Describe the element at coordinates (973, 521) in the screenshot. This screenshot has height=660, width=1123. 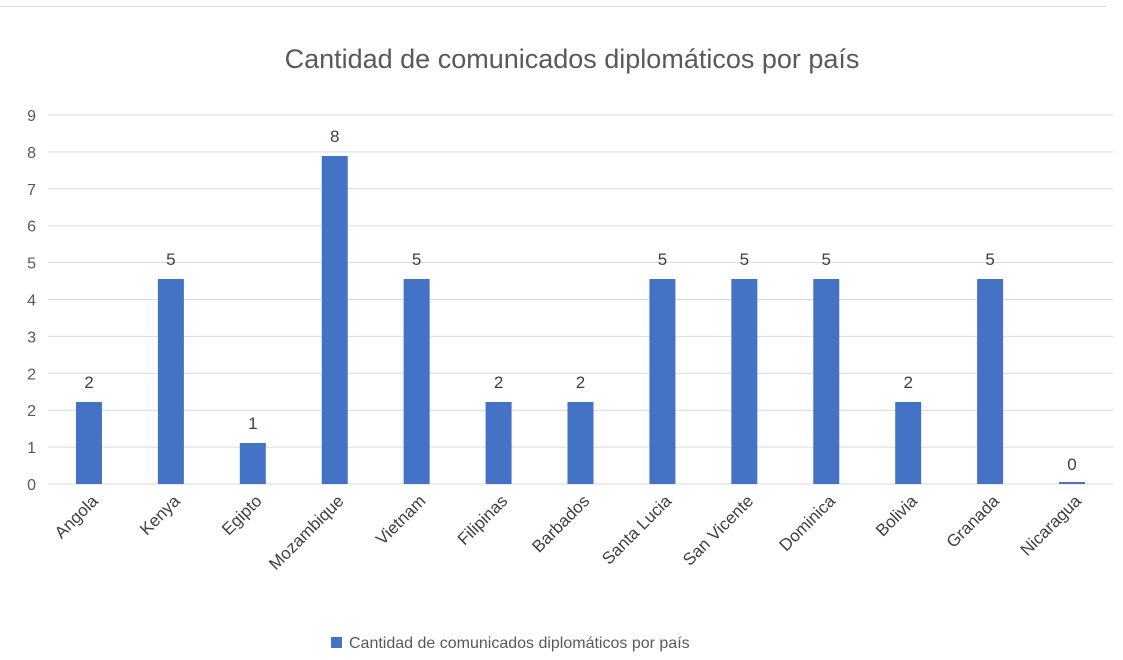
I see `x-tick-label: Granada` at that location.